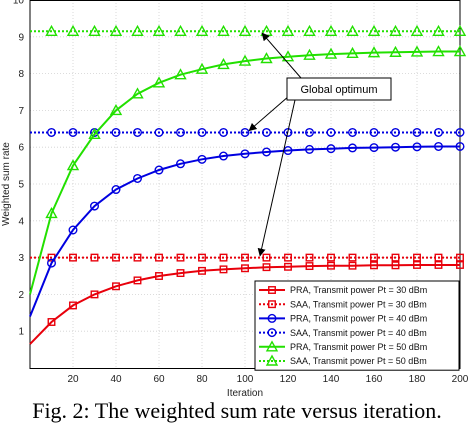  Describe the element at coordinates (288, 379) in the screenshot. I see `x-tick-label: 120` at that location.